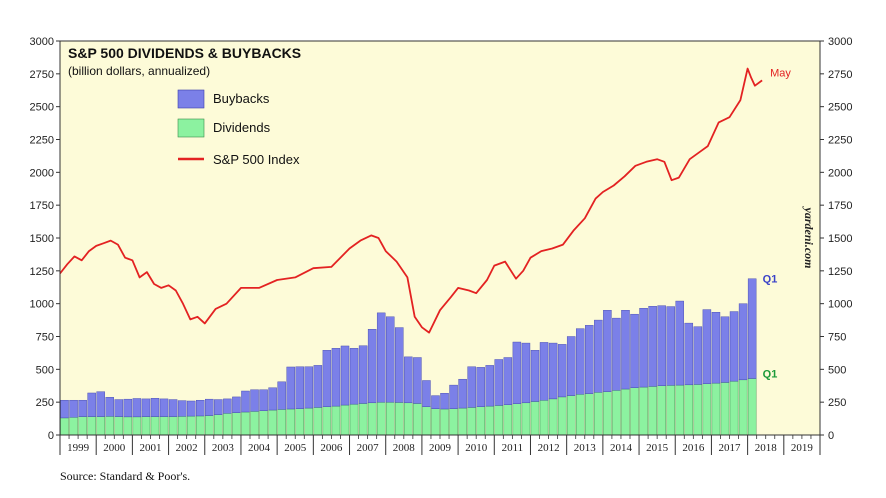  I want to click on x-tick-label: 2007, so click(368, 448).